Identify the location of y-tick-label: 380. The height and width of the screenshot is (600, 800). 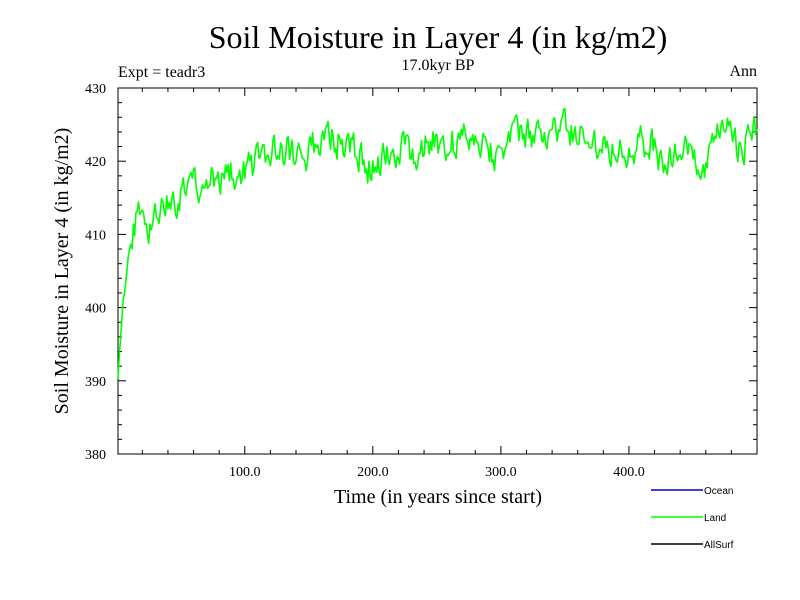
(95, 455).